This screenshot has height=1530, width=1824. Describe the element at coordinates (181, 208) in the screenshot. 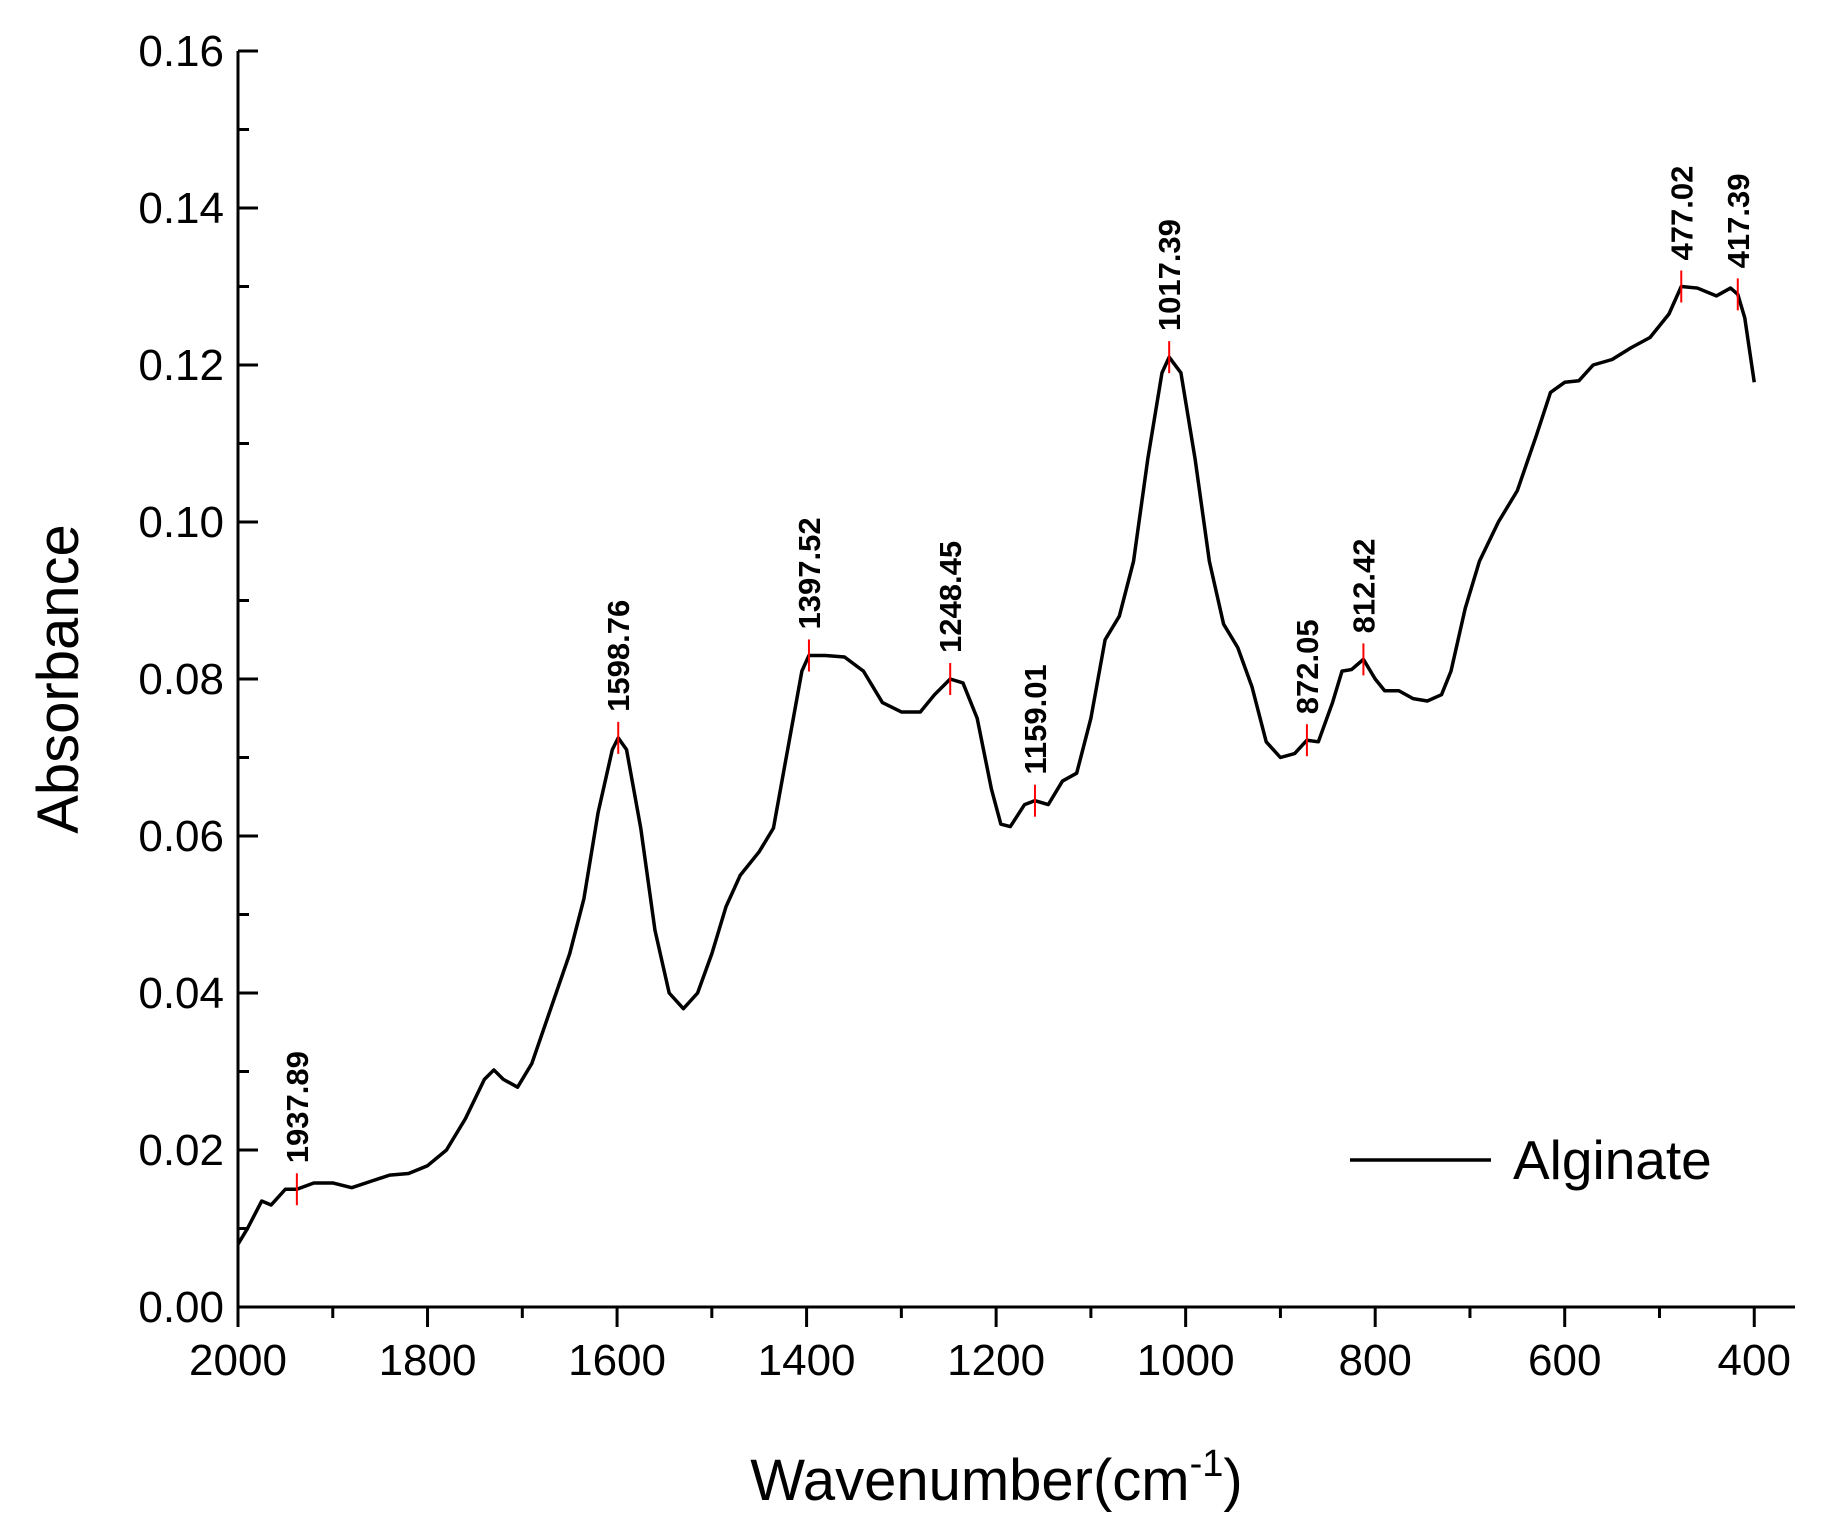

I see `y-tick-label: 0.14` at that location.